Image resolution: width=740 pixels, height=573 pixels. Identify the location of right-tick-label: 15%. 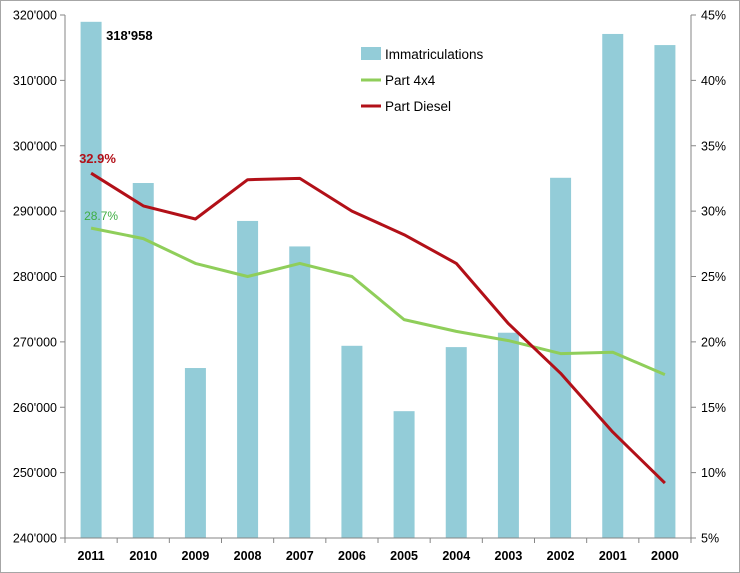
(713, 408).